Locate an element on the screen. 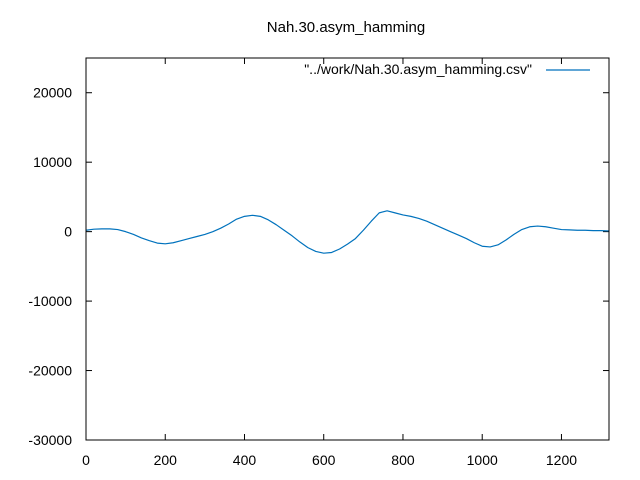  x-tick-label: 0 is located at coordinates (86, 460).